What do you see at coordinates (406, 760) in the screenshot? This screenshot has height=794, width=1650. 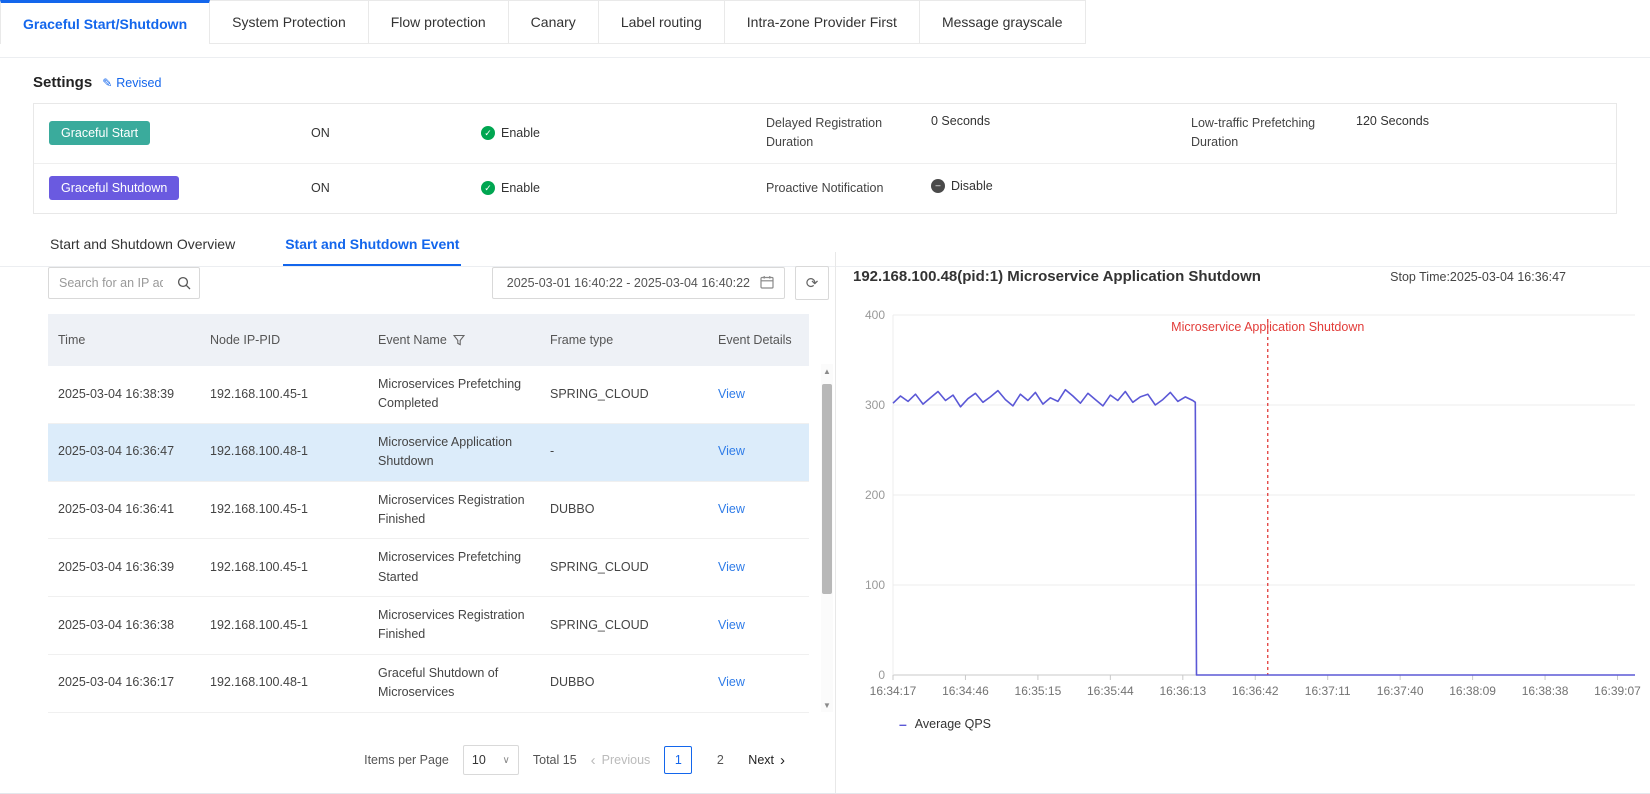 I see `items-per-page-label: Items per Page` at bounding box center [406, 760].